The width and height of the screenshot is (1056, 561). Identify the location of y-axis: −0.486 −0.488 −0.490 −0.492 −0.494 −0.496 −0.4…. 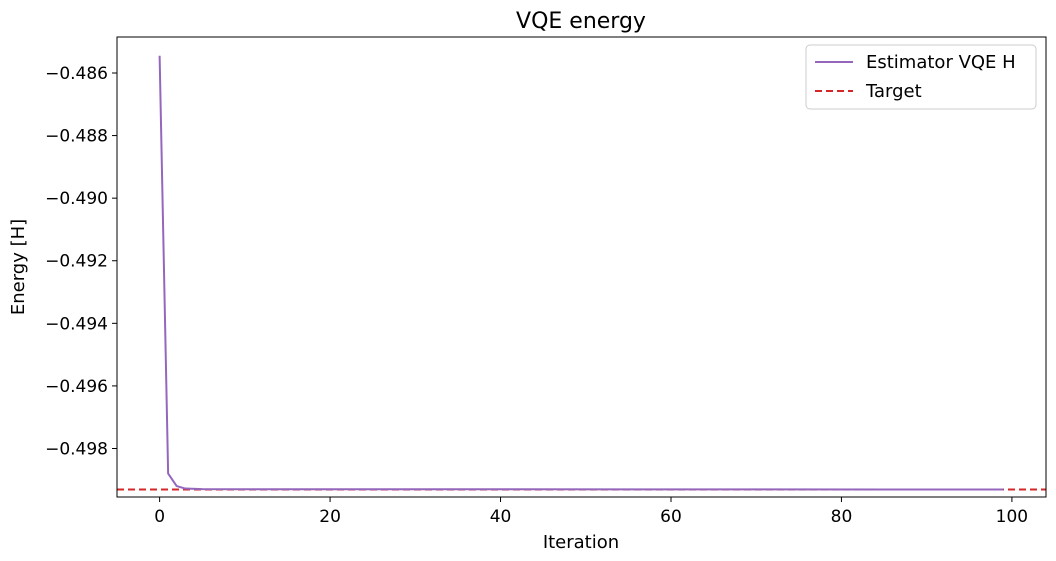
(81, 261).